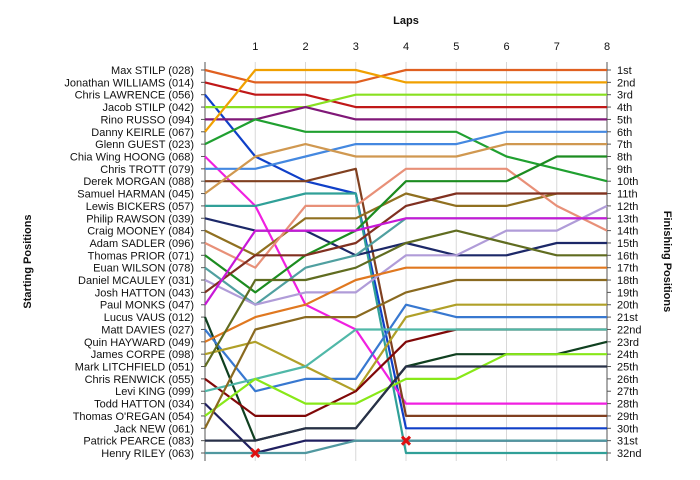  What do you see at coordinates (627, 442) in the screenshot?
I see `finishing-position-label: 31st` at bounding box center [627, 442].